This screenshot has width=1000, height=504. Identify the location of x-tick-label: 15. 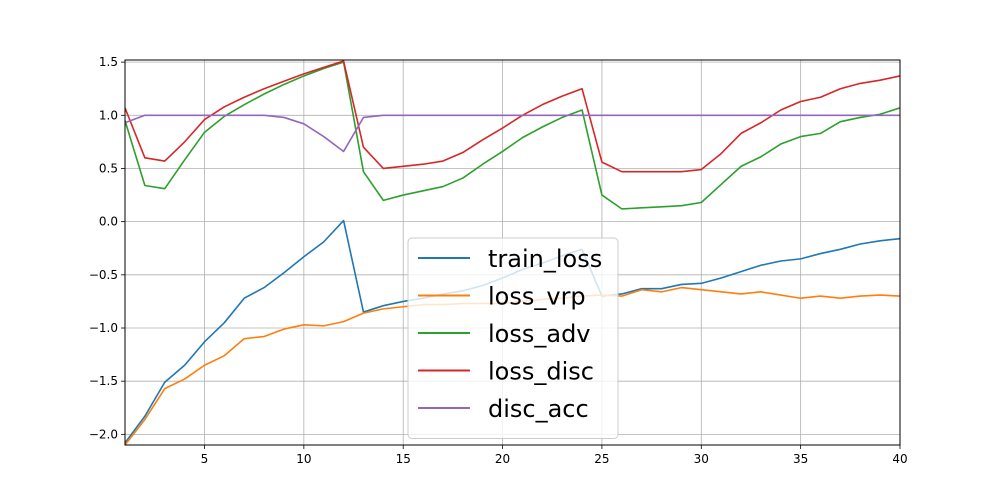
(403, 459).